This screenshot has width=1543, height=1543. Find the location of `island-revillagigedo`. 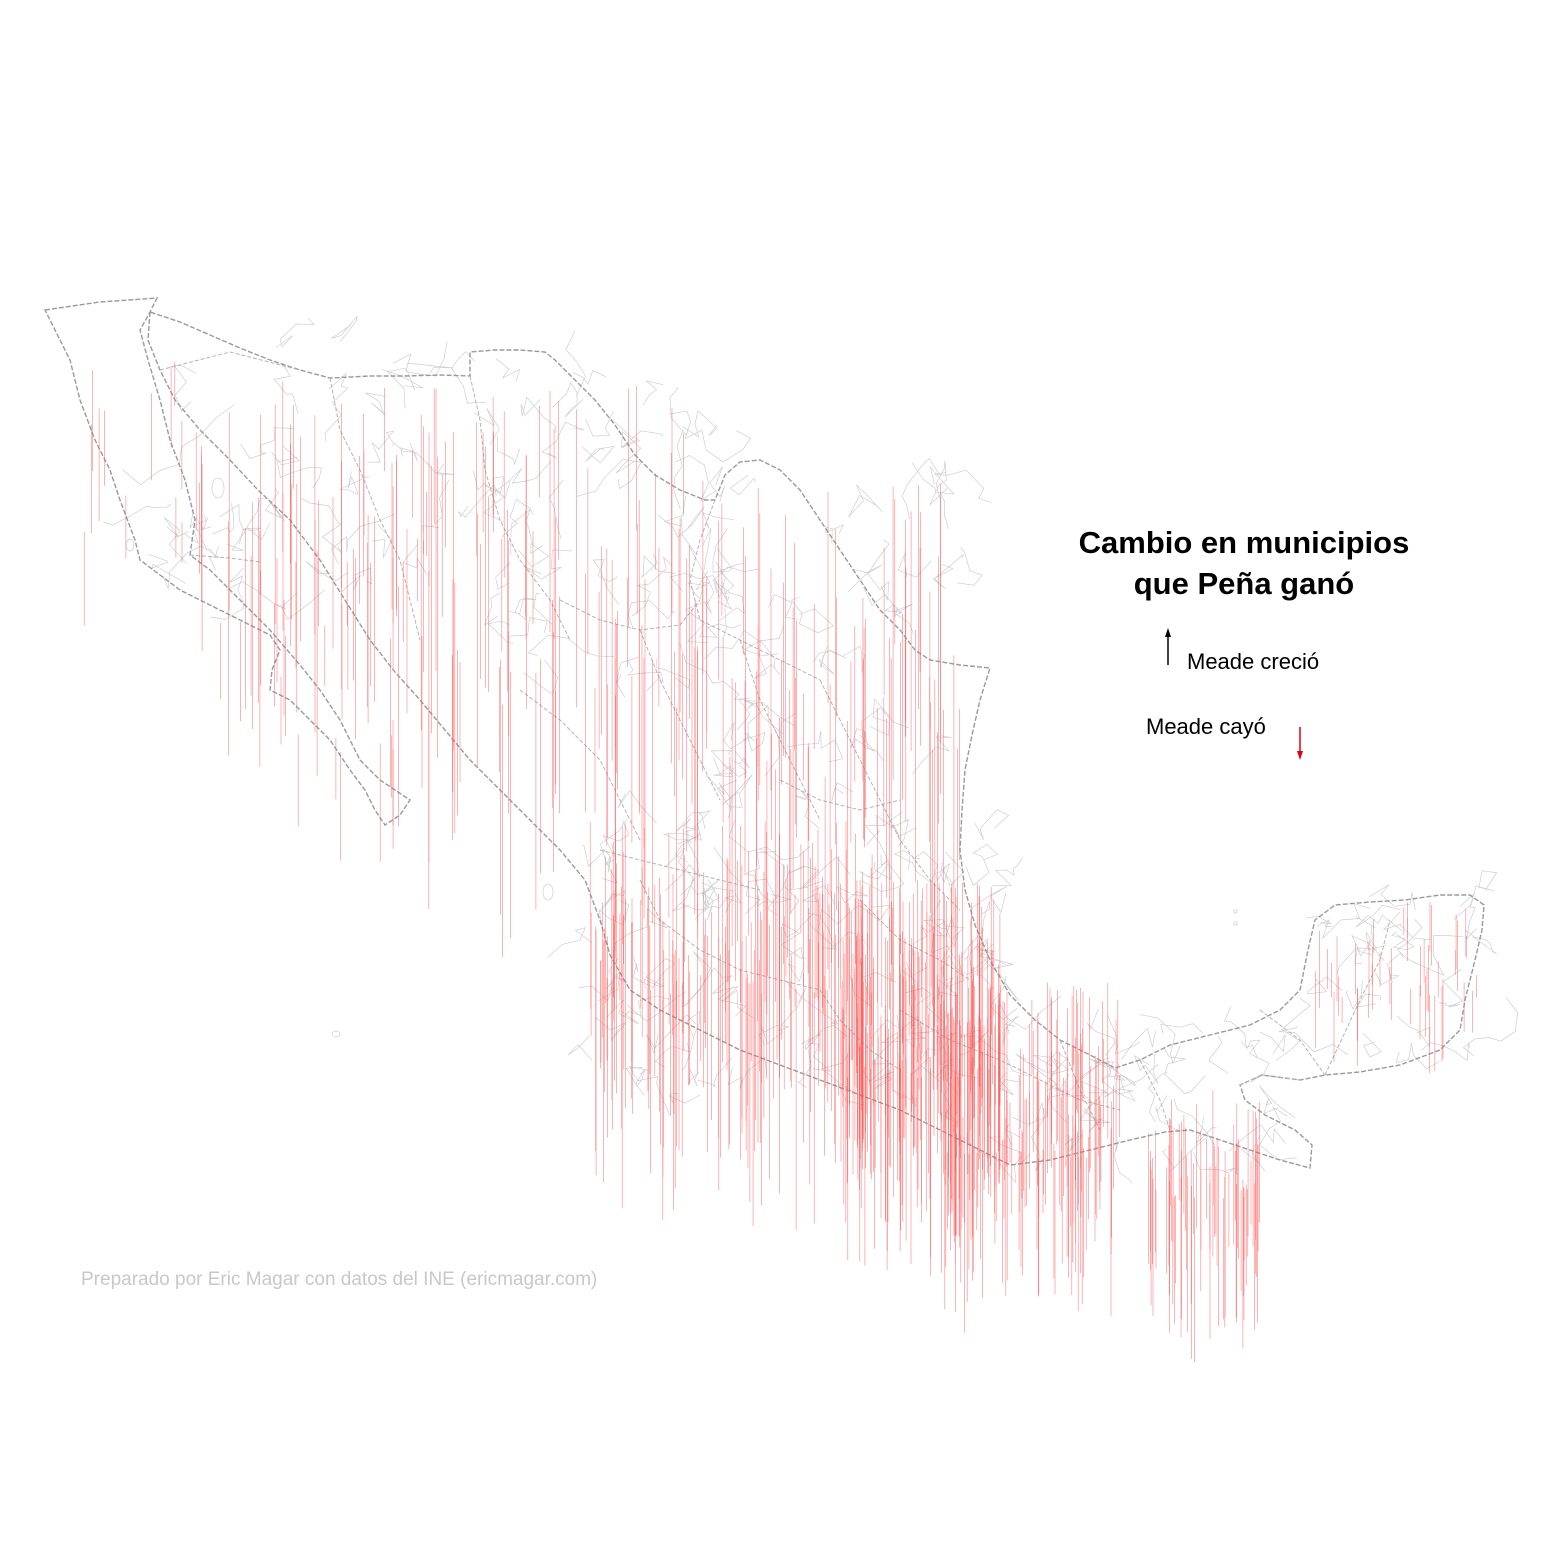

island-revillagigedo is located at coordinates (336, 1034).